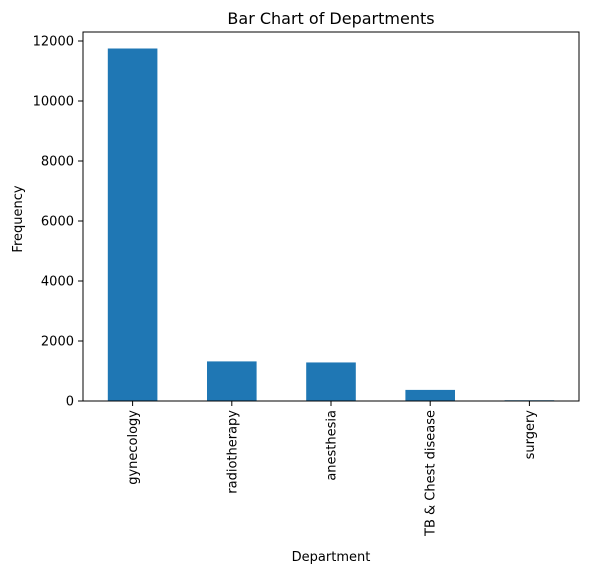 Image resolution: width=589 pixels, height=579 pixels. Describe the element at coordinates (431, 473) in the screenshot. I see `x-tick-label: TB & Chest disease` at that location.